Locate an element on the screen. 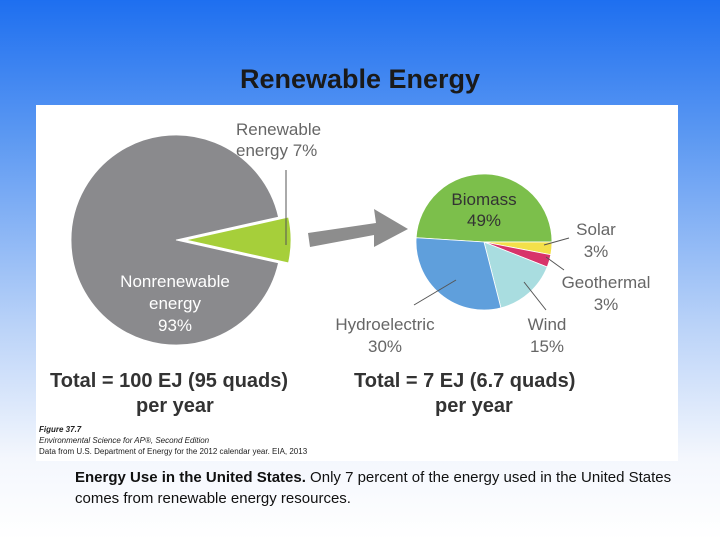 This screenshot has width=720, height=540. left-total-line1: Total = 100 EJ (95 quads) is located at coordinates (169, 381).